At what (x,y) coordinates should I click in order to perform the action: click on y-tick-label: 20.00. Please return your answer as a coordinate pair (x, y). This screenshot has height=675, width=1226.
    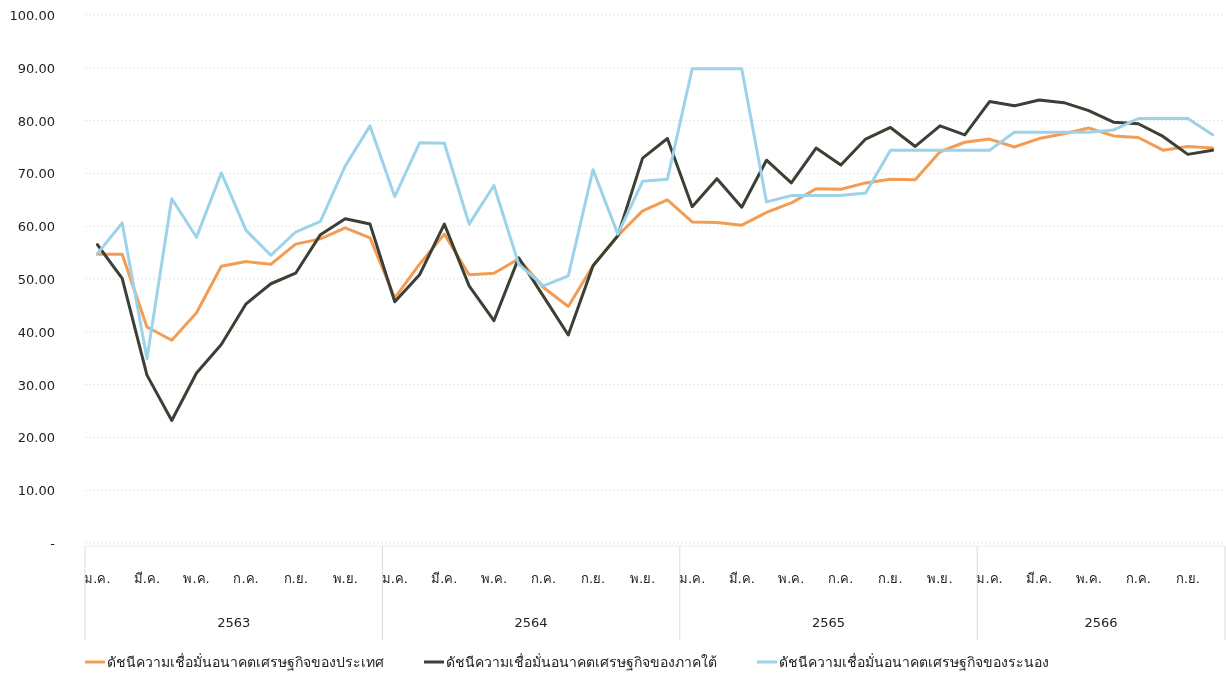
    Looking at the image, I should click on (36, 438).